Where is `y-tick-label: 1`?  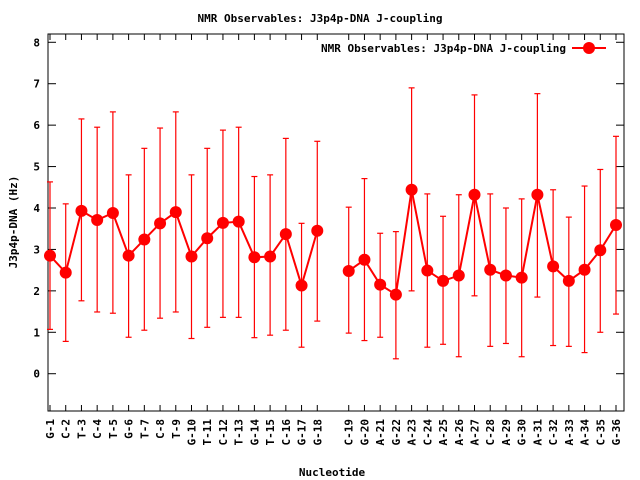 y-tick-label: 1 is located at coordinates (36, 332).